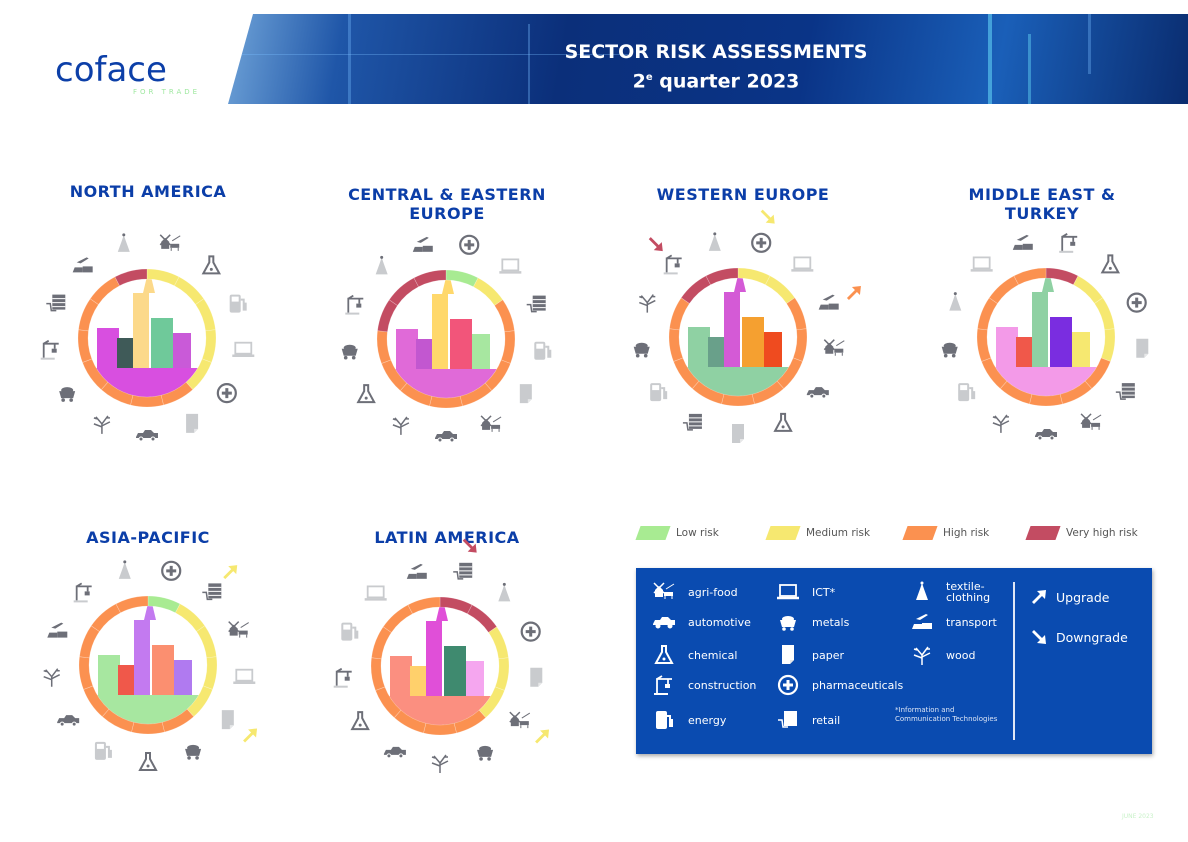  Describe the element at coordinates (664, 654) in the screenshot. I see `chem-icon` at that location.